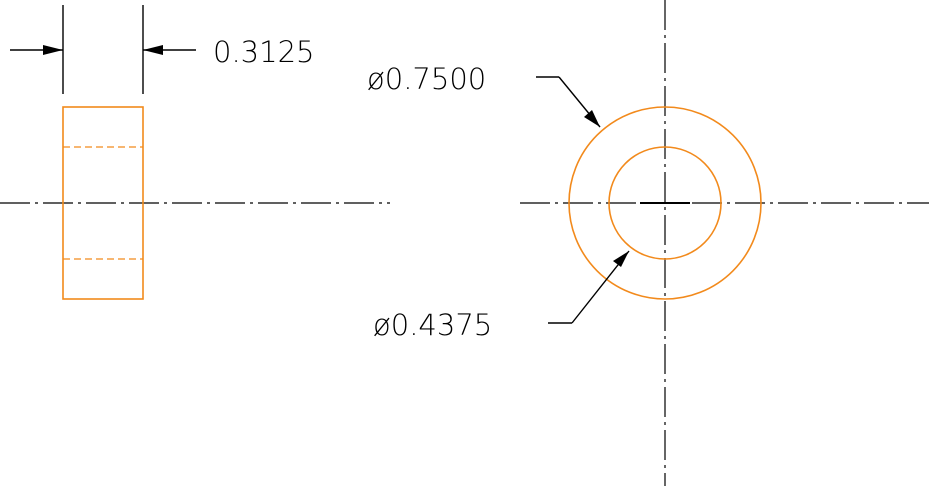 Image resolution: width=929 pixels, height=486 pixels. I want to click on front-view, so click(665, 203).